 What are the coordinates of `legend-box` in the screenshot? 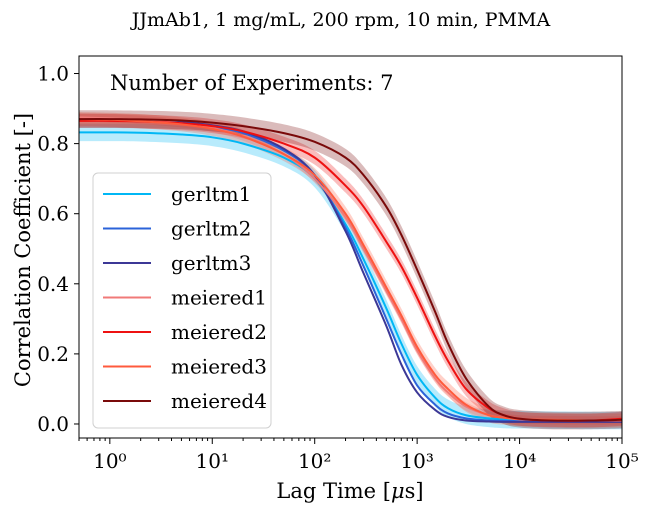 It's located at (182, 300).